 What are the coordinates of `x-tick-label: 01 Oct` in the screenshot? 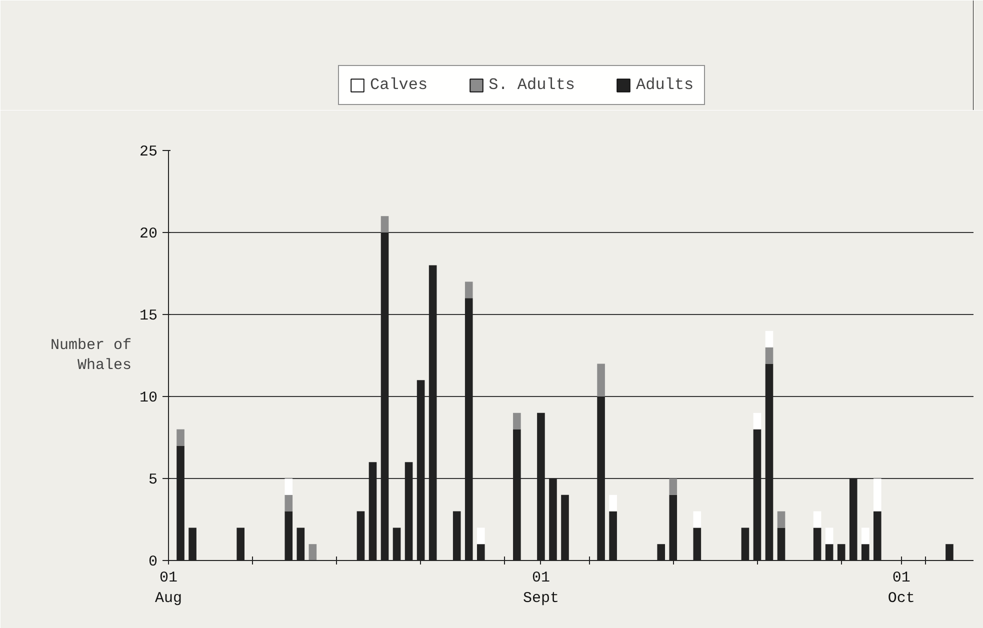 It's located at (901, 588).